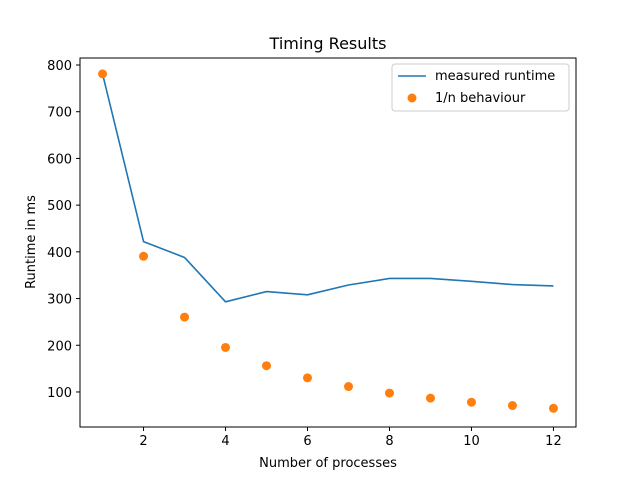  Describe the element at coordinates (495, 76) in the screenshot. I see `legend-label-measured-runtime: measured runtime` at that location.